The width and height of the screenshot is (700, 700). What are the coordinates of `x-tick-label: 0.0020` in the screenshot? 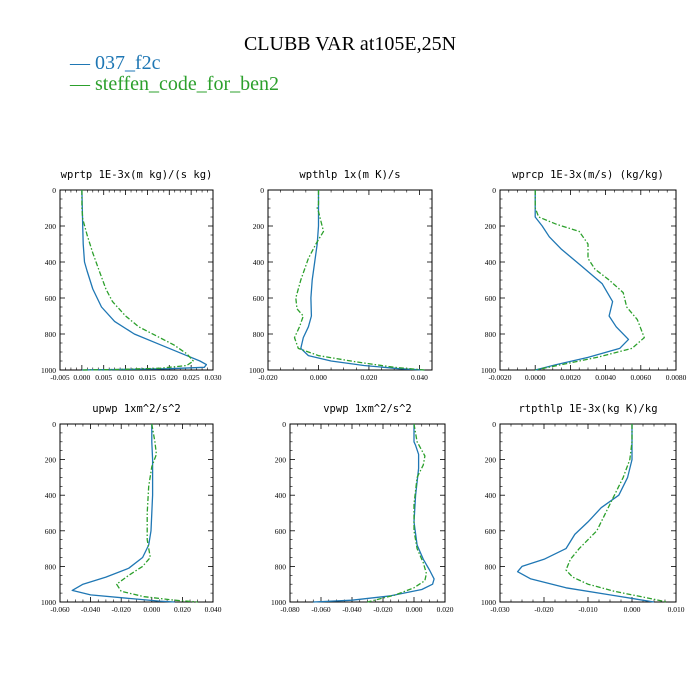 It's located at (570, 377).